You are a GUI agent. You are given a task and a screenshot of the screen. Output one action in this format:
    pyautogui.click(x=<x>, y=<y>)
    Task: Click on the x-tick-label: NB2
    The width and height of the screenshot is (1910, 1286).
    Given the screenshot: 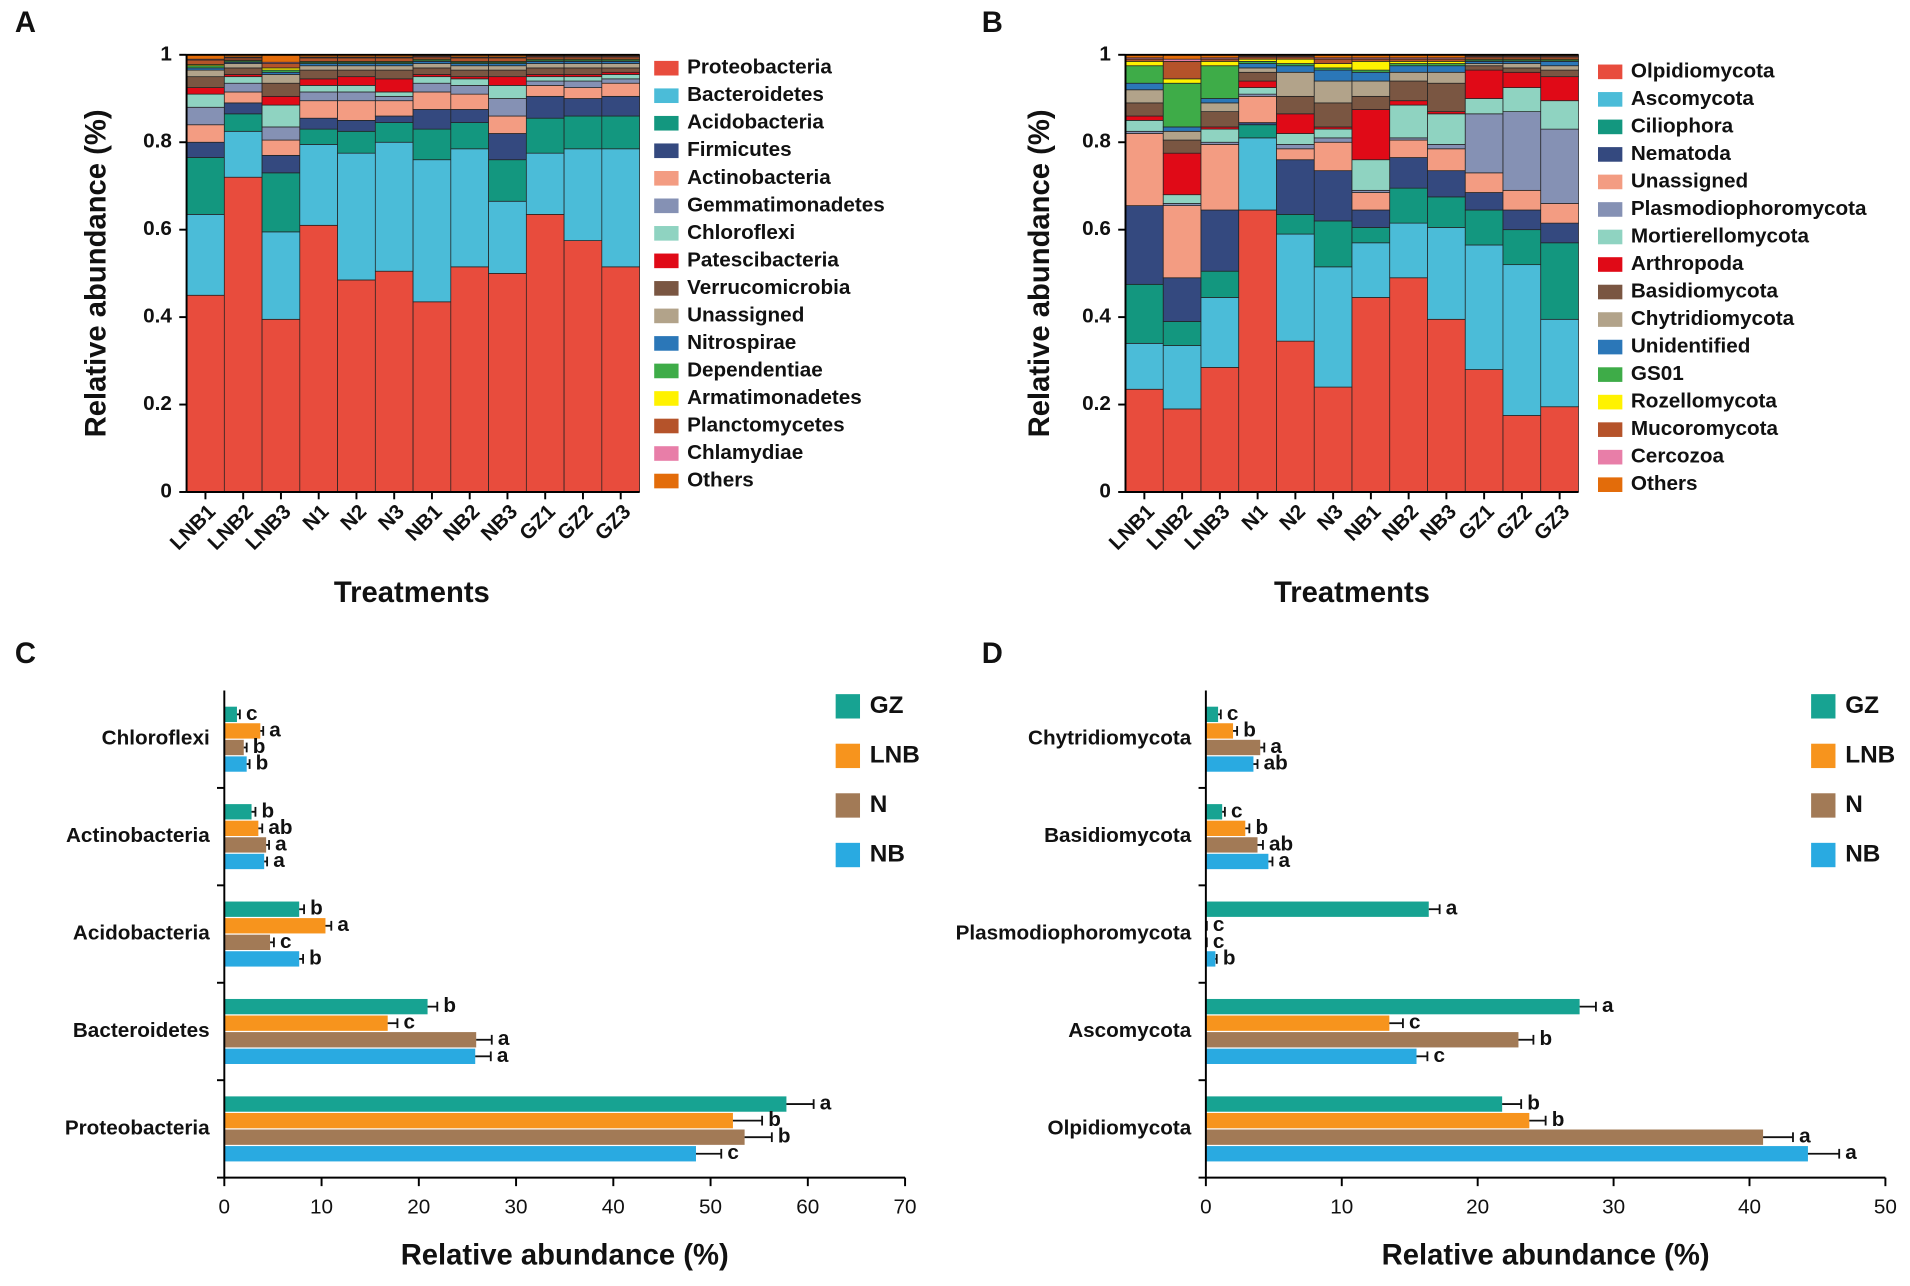 What is the action you would take?
    pyautogui.click(x=462, y=523)
    